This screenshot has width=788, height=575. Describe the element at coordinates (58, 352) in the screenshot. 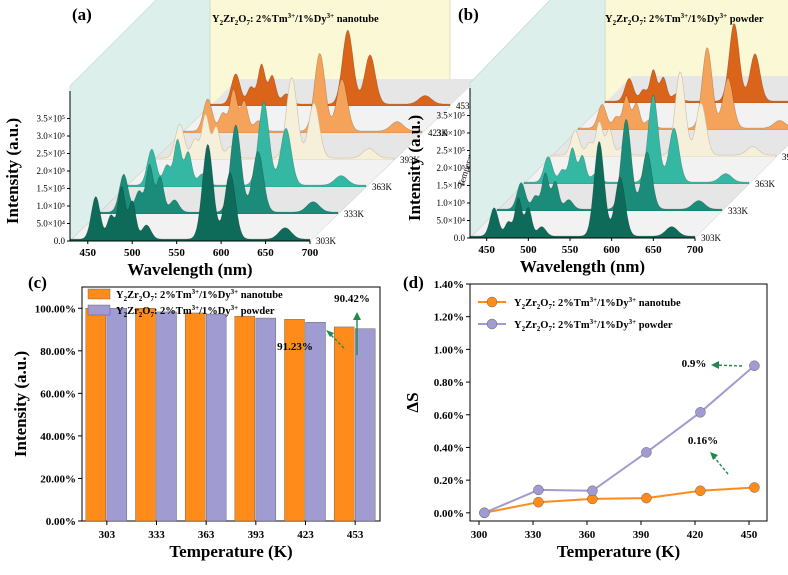

I see `y-tick-label: 80.00%` at that location.